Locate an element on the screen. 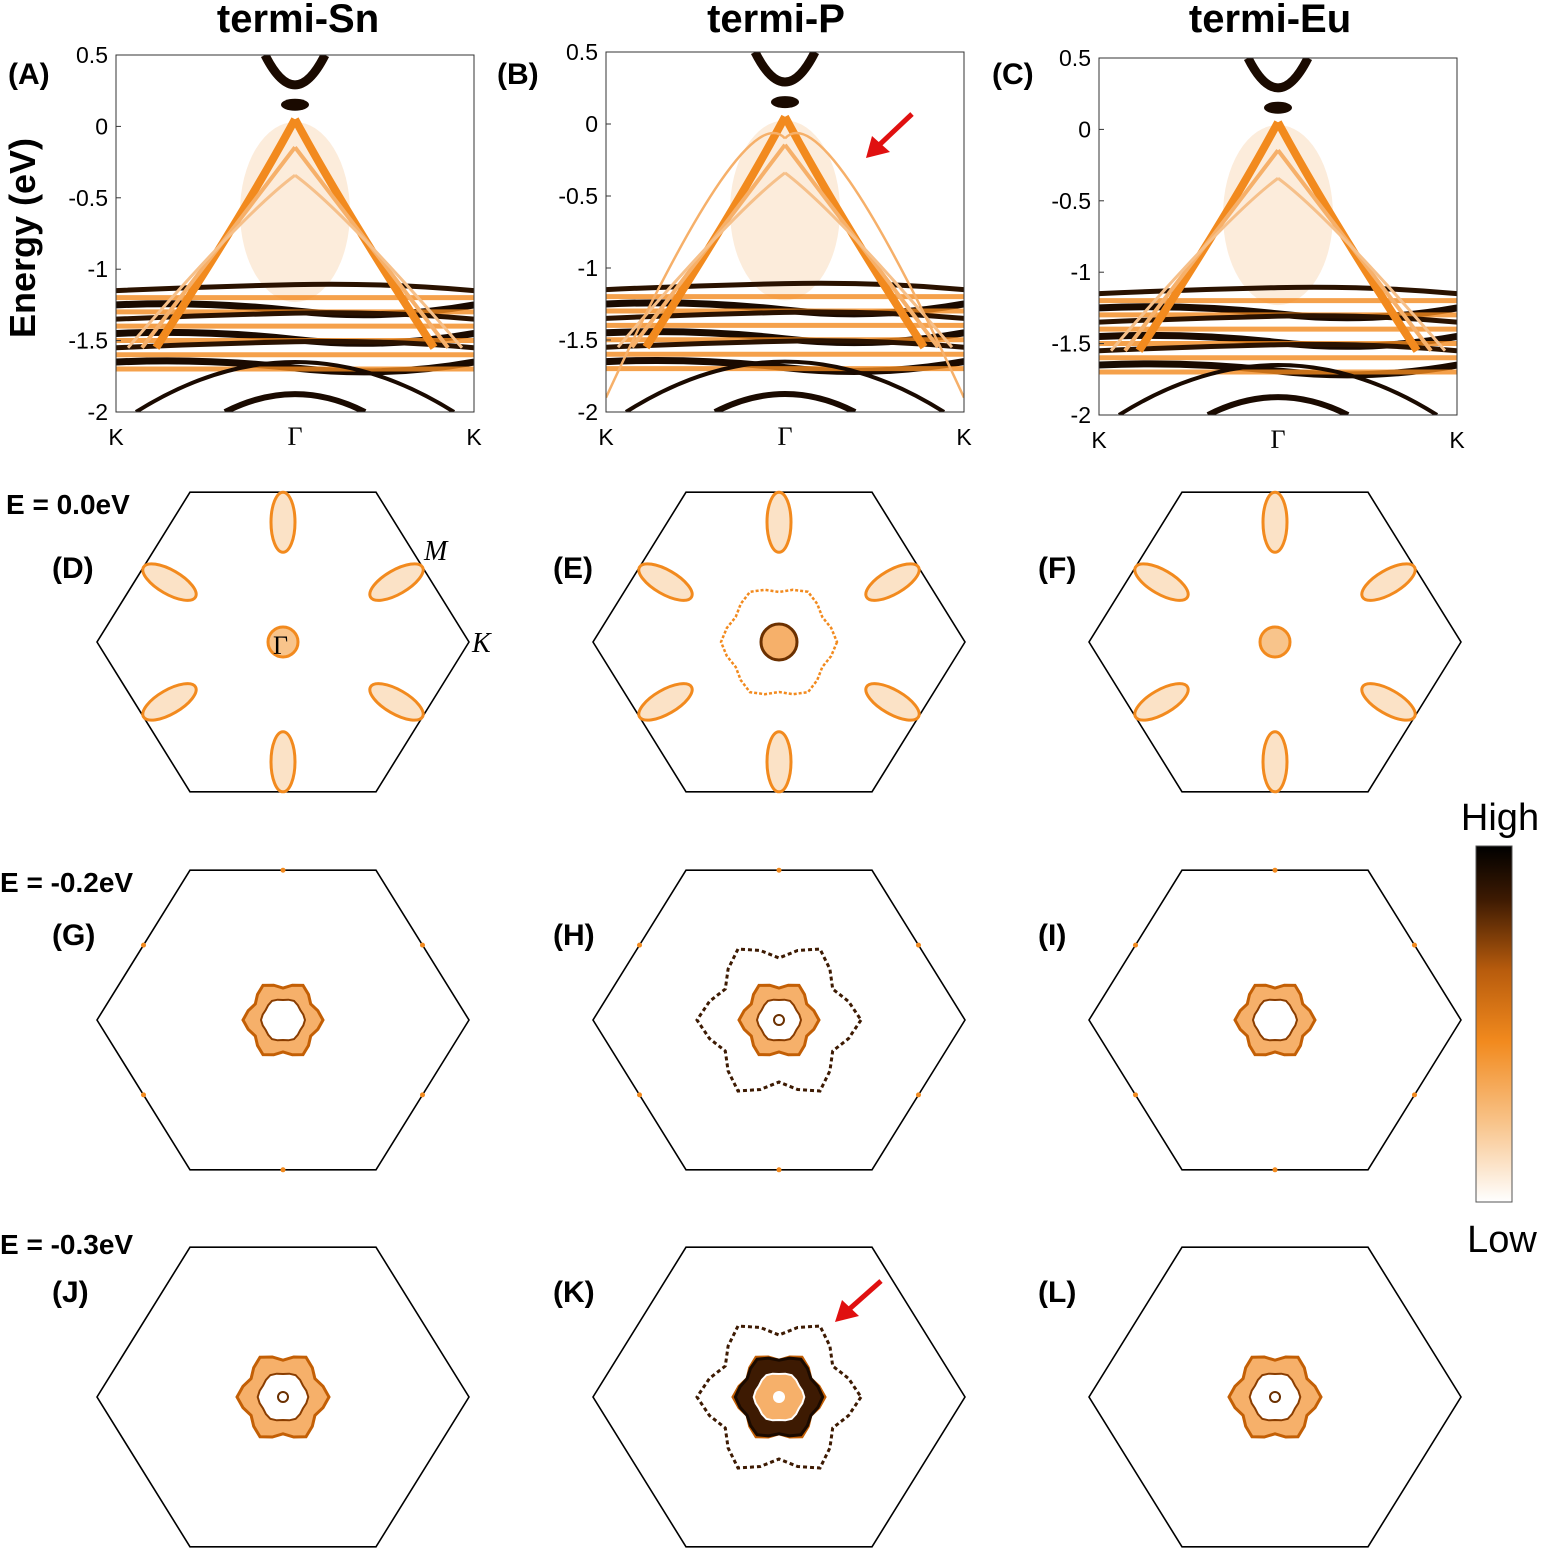  fs-panel-r2-c1 is located at coordinates (779, 1397).